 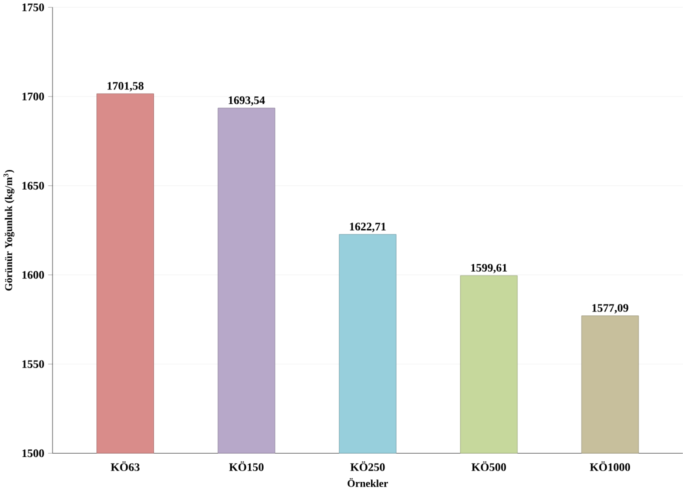 I want to click on x-tick-label: KÖ150, so click(x=246, y=466).